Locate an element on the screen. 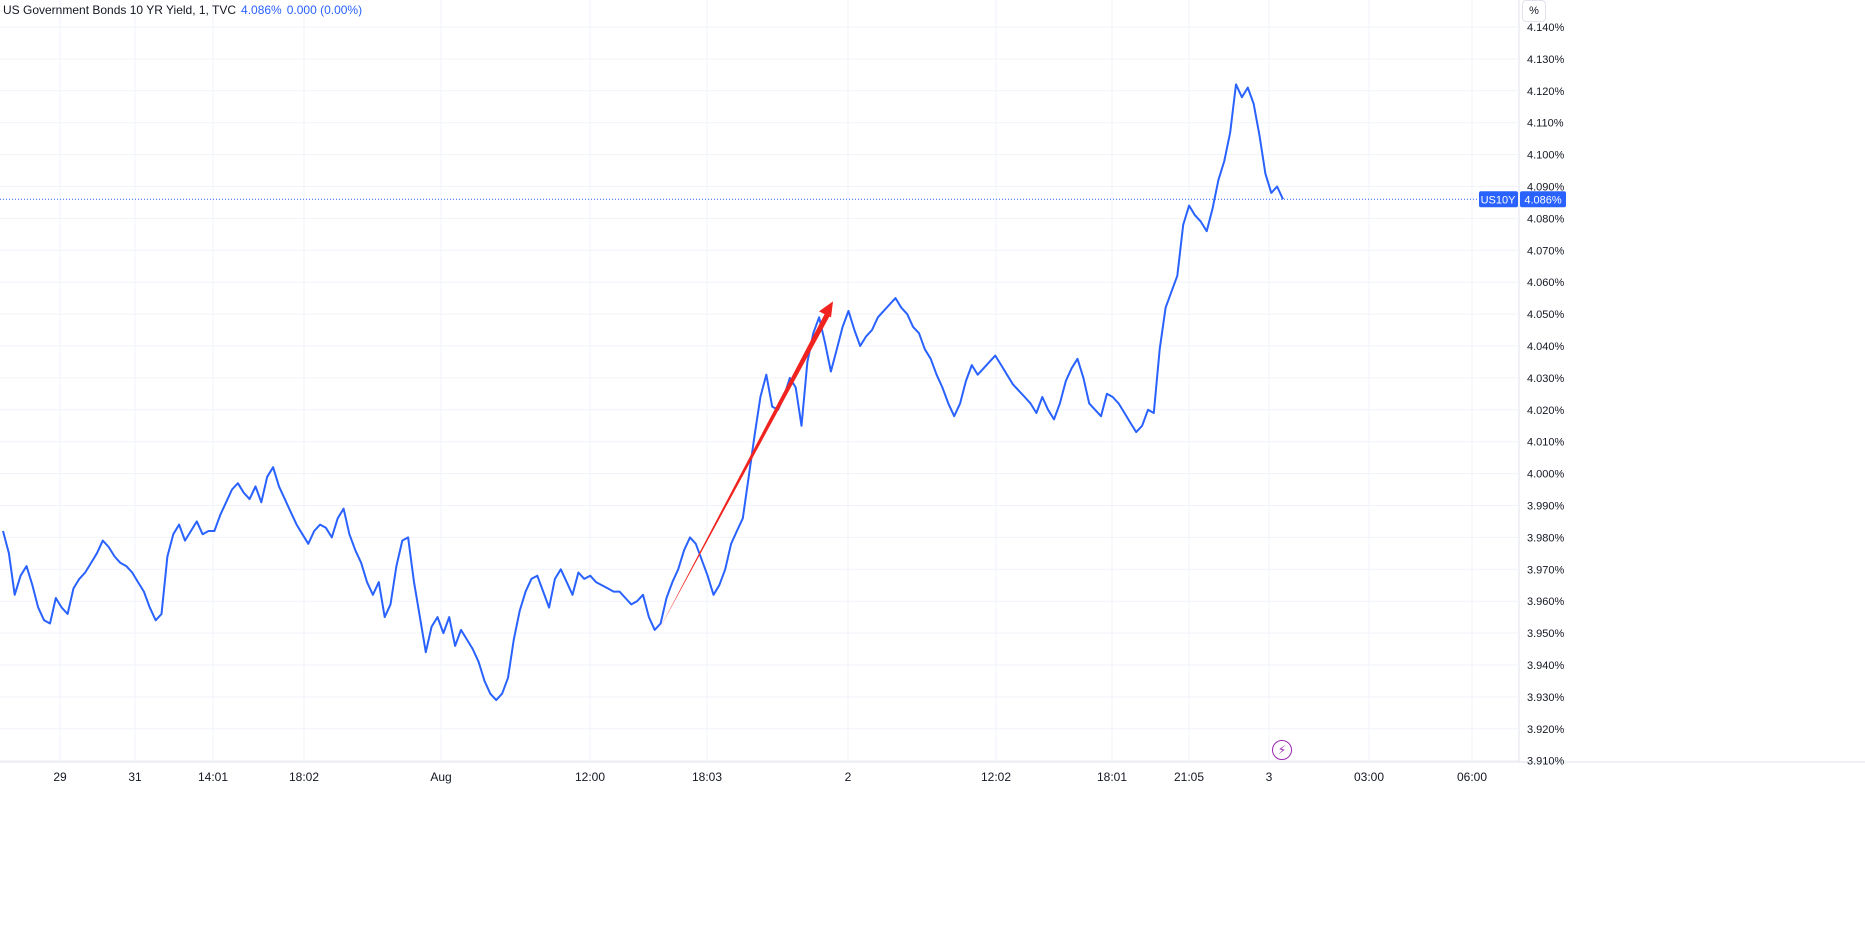 This screenshot has width=1865, height=940. y-tick-label: 4.080% is located at coordinates (1546, 219).